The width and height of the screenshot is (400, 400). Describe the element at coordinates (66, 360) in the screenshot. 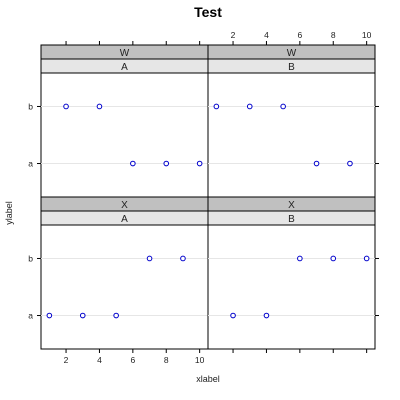

I see `x-tick-label-bottom: 2` at that location.